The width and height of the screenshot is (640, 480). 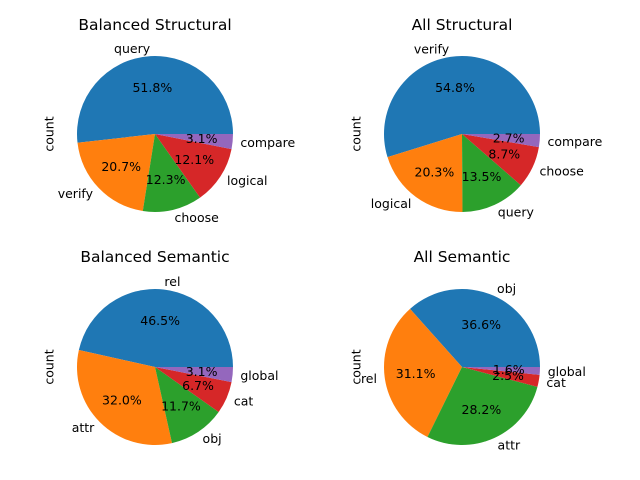 I want to click on slice-percent-label: 32.0%, so click(x=122, y=400).